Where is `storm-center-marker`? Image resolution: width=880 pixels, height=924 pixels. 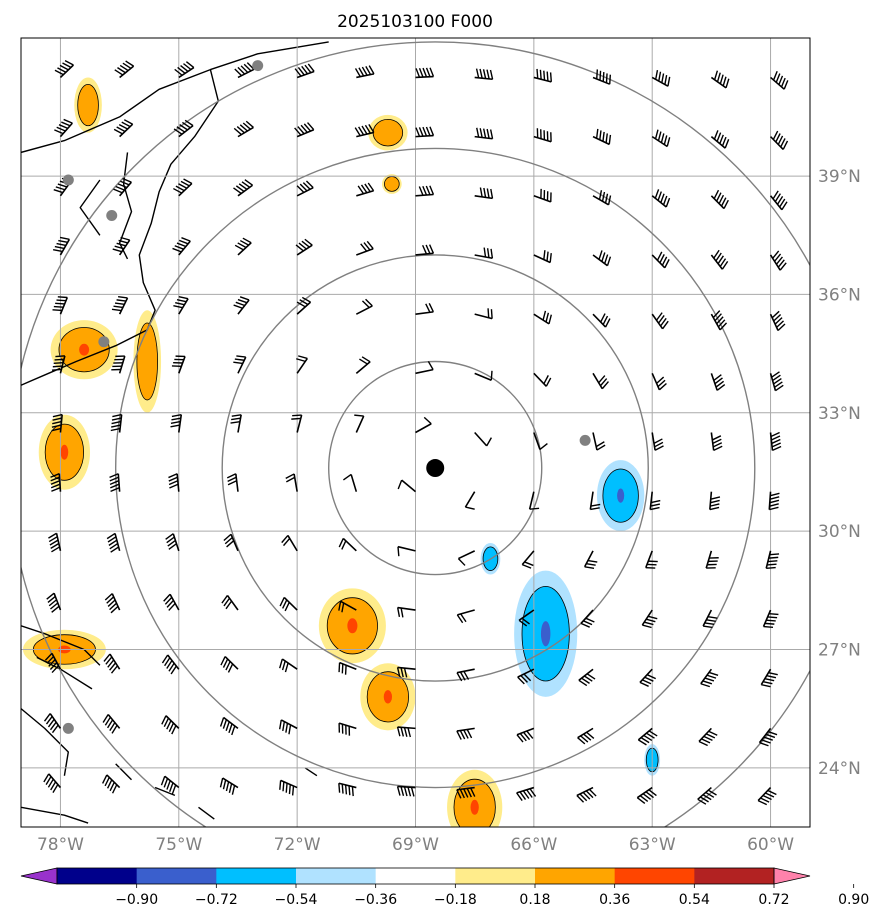 storm-center-marker is located at coordinates (435, 468).